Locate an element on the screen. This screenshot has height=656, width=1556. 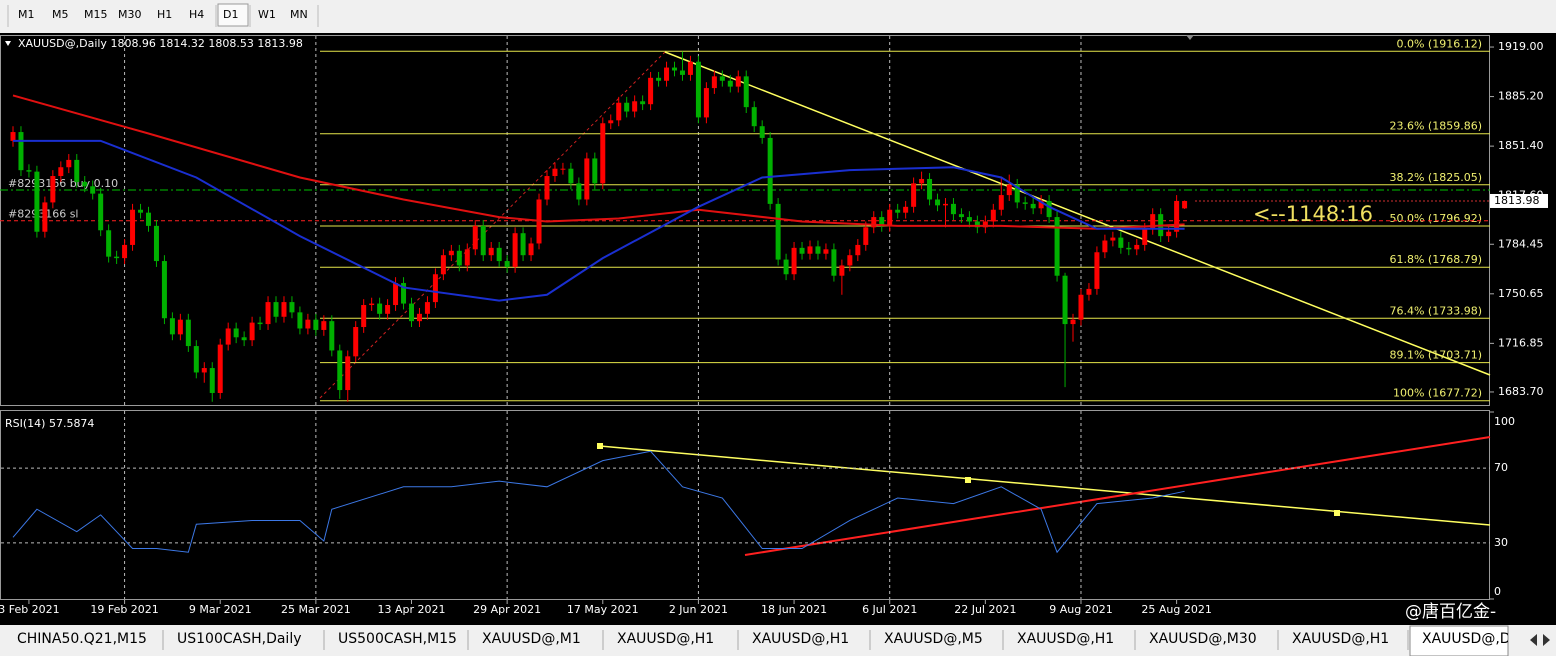
x-tick-label: 25 Mar 2021 is located at coordinates (316, 609).